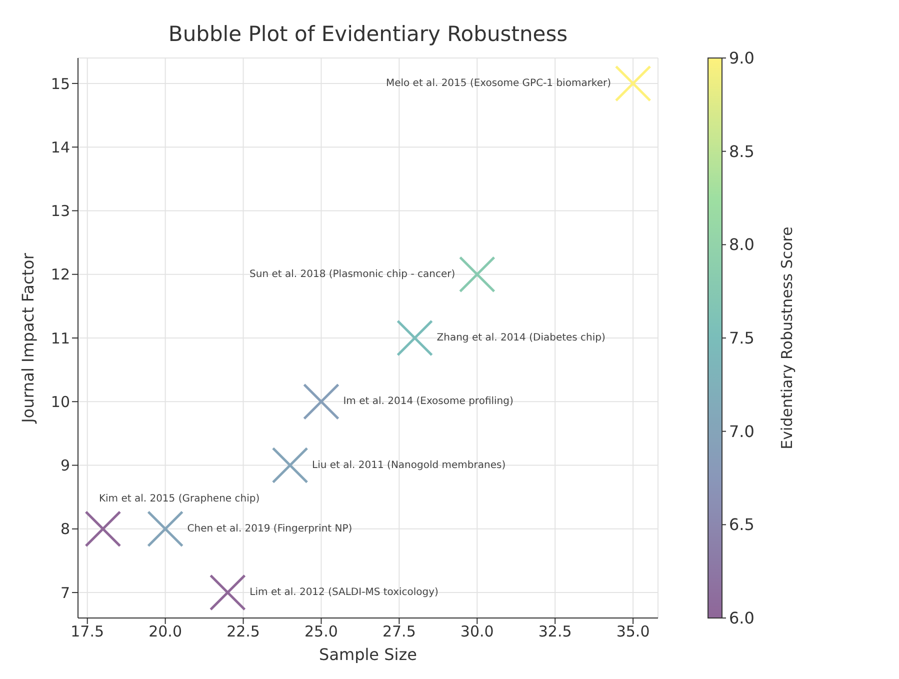 This screenshot has height=679, width=899. I want to click on x-tick-label: 17.5, so click(87, 631).